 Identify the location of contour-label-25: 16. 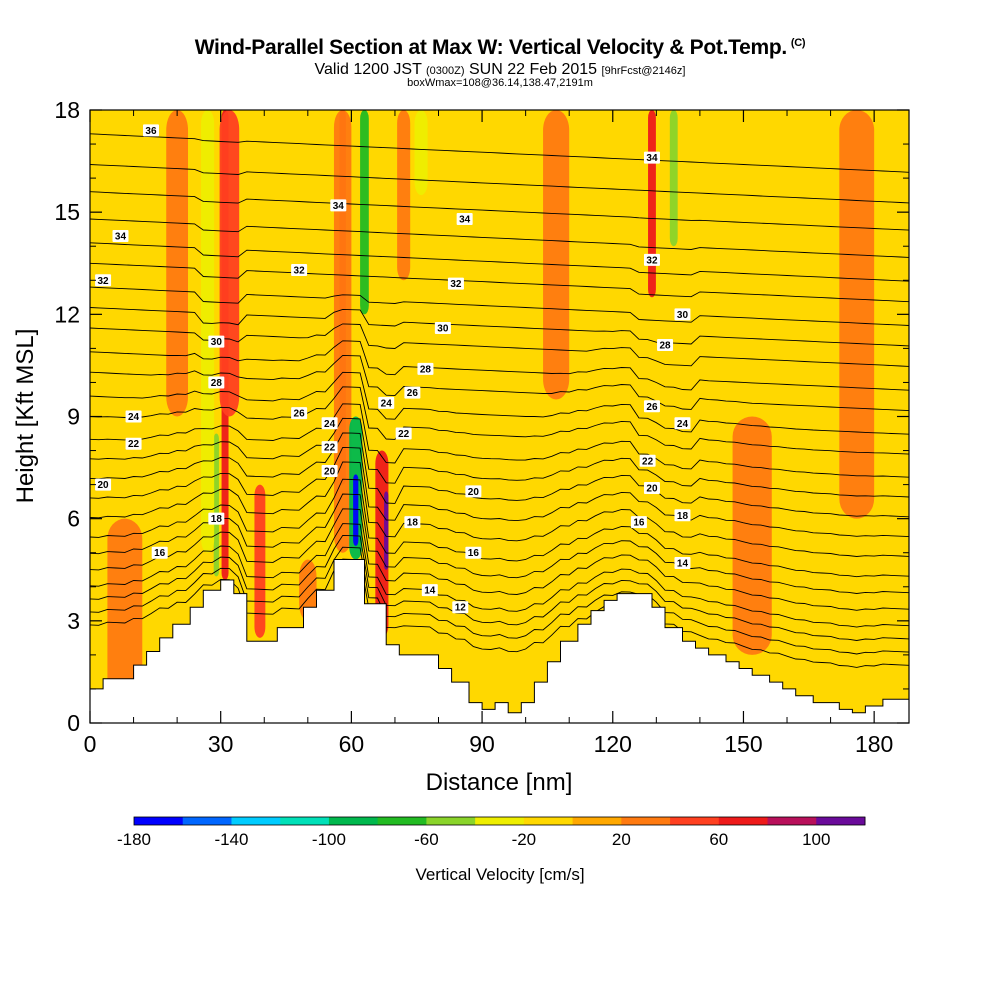
(473, 552).